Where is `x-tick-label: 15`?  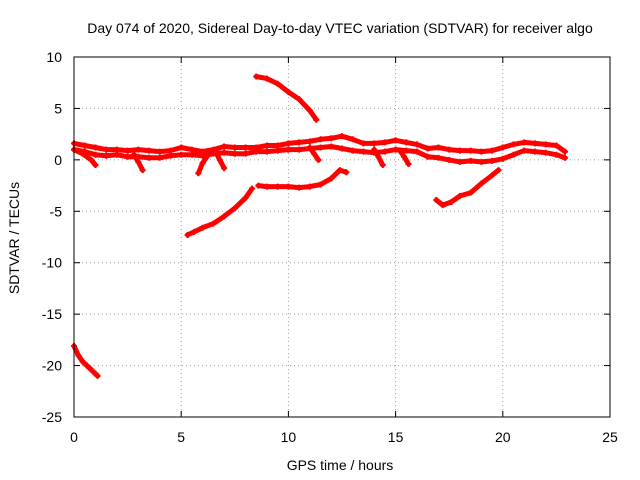 x-tick-label: 15 is located at coordinates (396, 437).